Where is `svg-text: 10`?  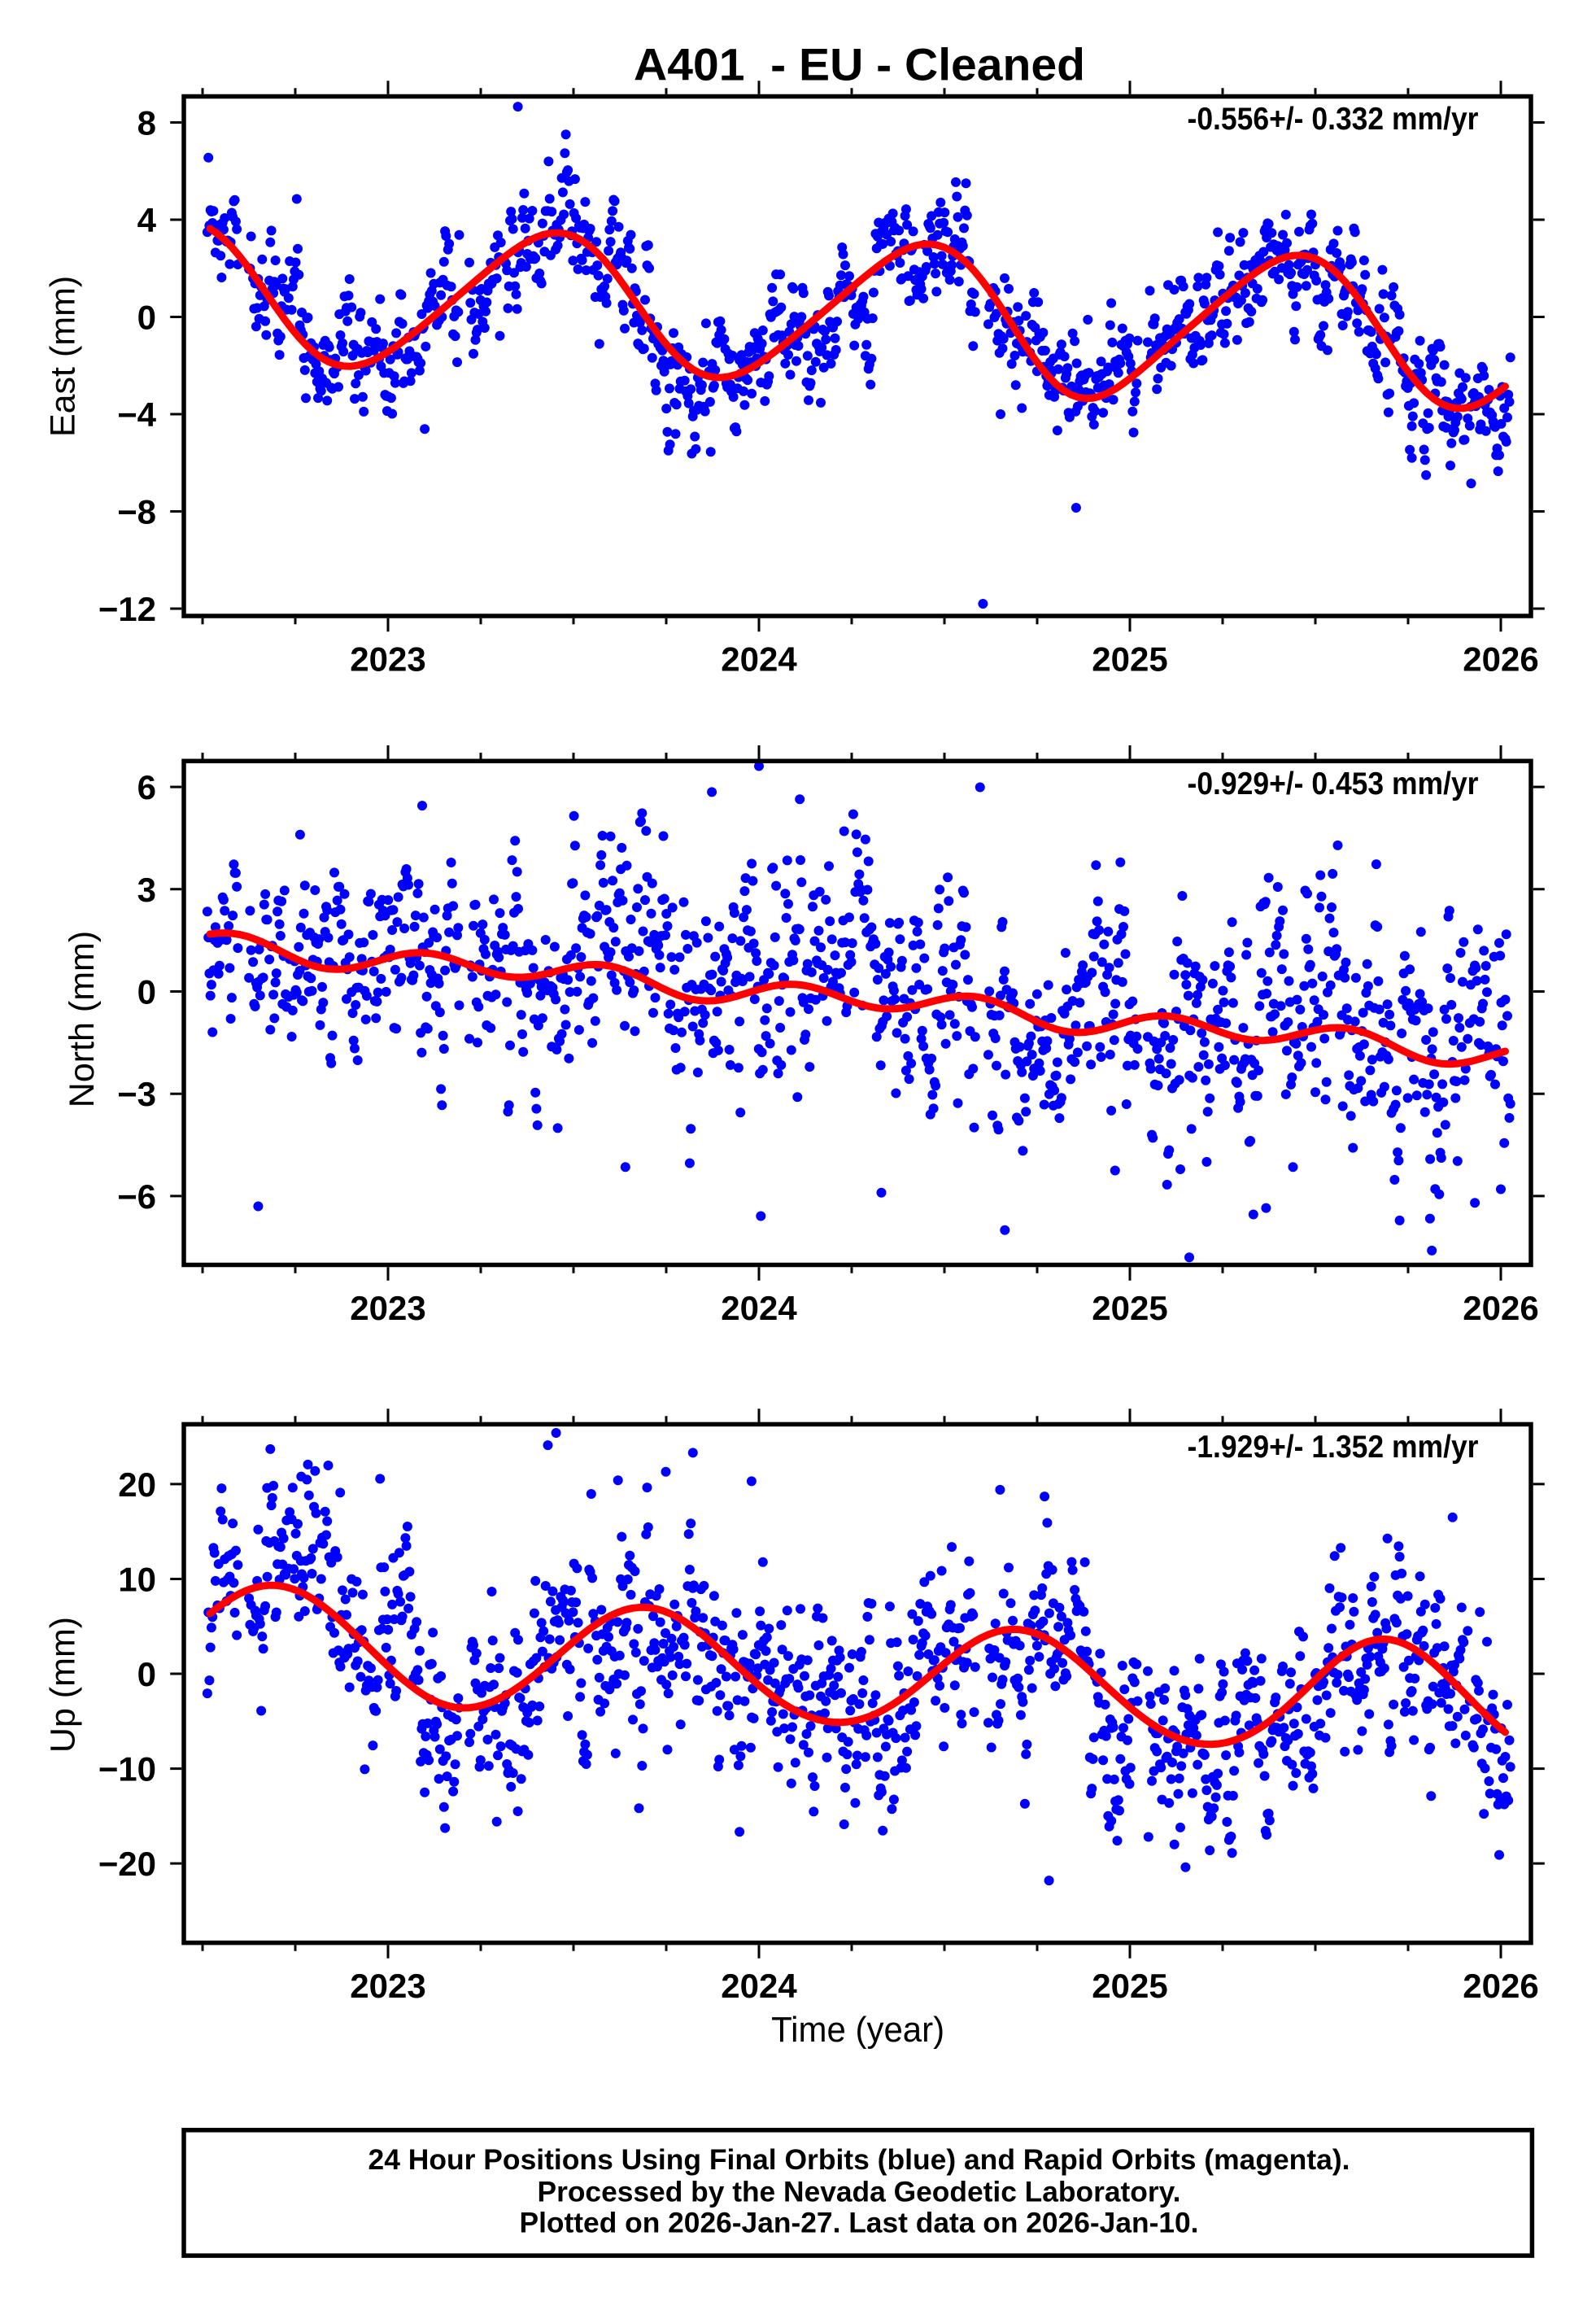 svg-text: 10 is located at coordinates (137, 1580).